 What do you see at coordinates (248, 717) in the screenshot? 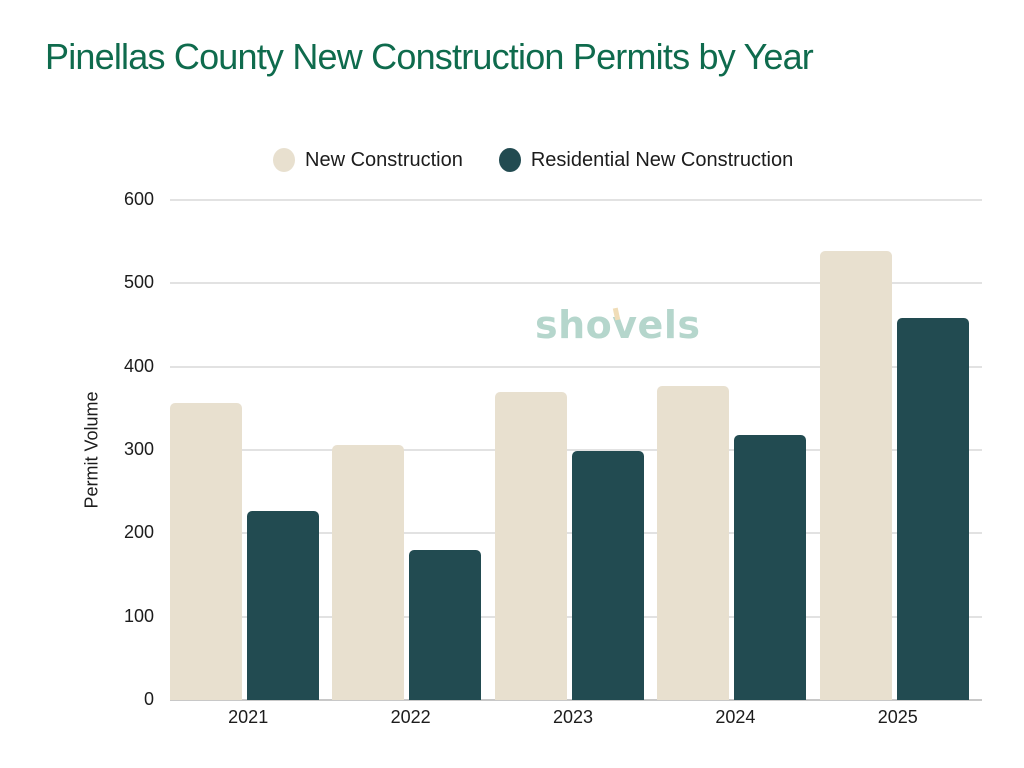
I see `x-tick-label: 2021` at bounding box center [248, 717].